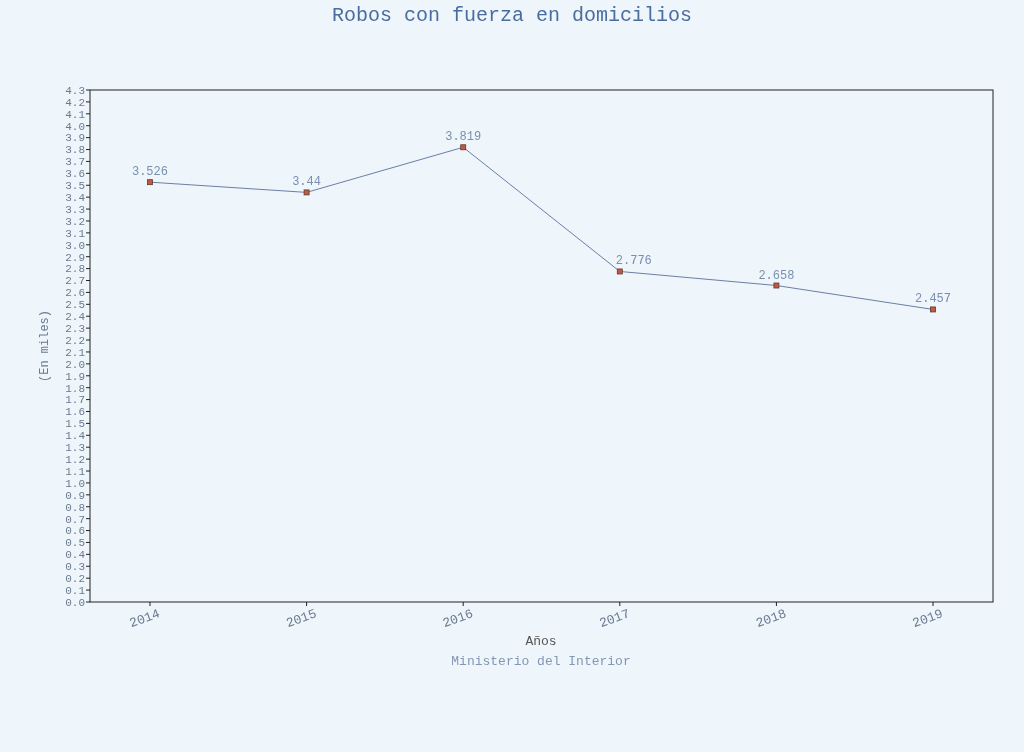 The height and width of the screenshot is (752, 1024). What do you see at coordinates (75, 412) in the screenshot?
I see `y-tick-label: 1.6` at bounding box center [75, 412].